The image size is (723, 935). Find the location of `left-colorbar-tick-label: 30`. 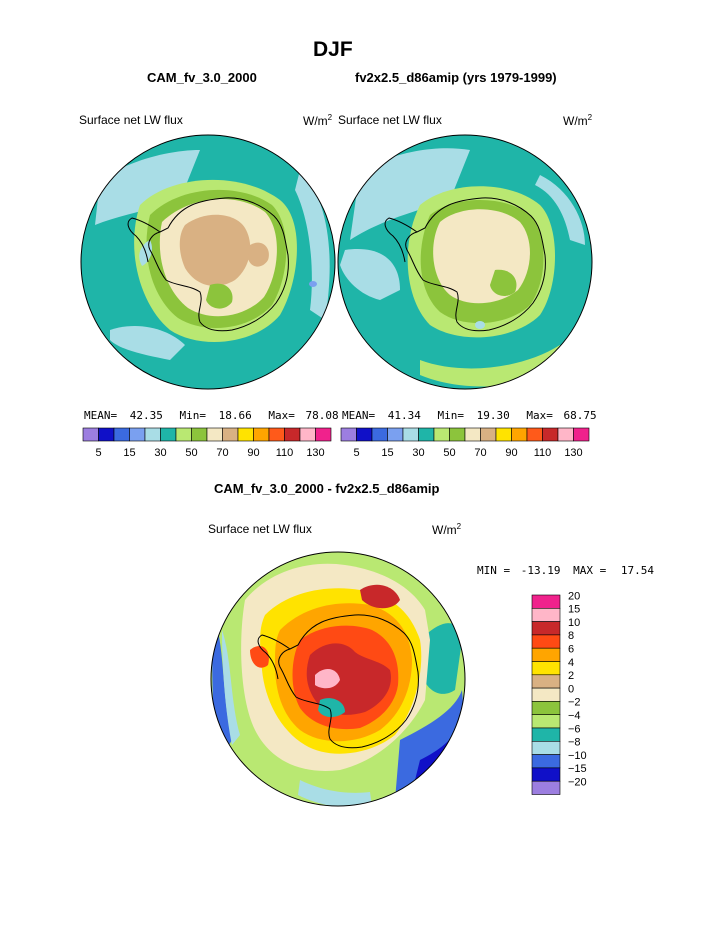

left-colorbar-tick-label: 30 is located at coordinates (160, 453).